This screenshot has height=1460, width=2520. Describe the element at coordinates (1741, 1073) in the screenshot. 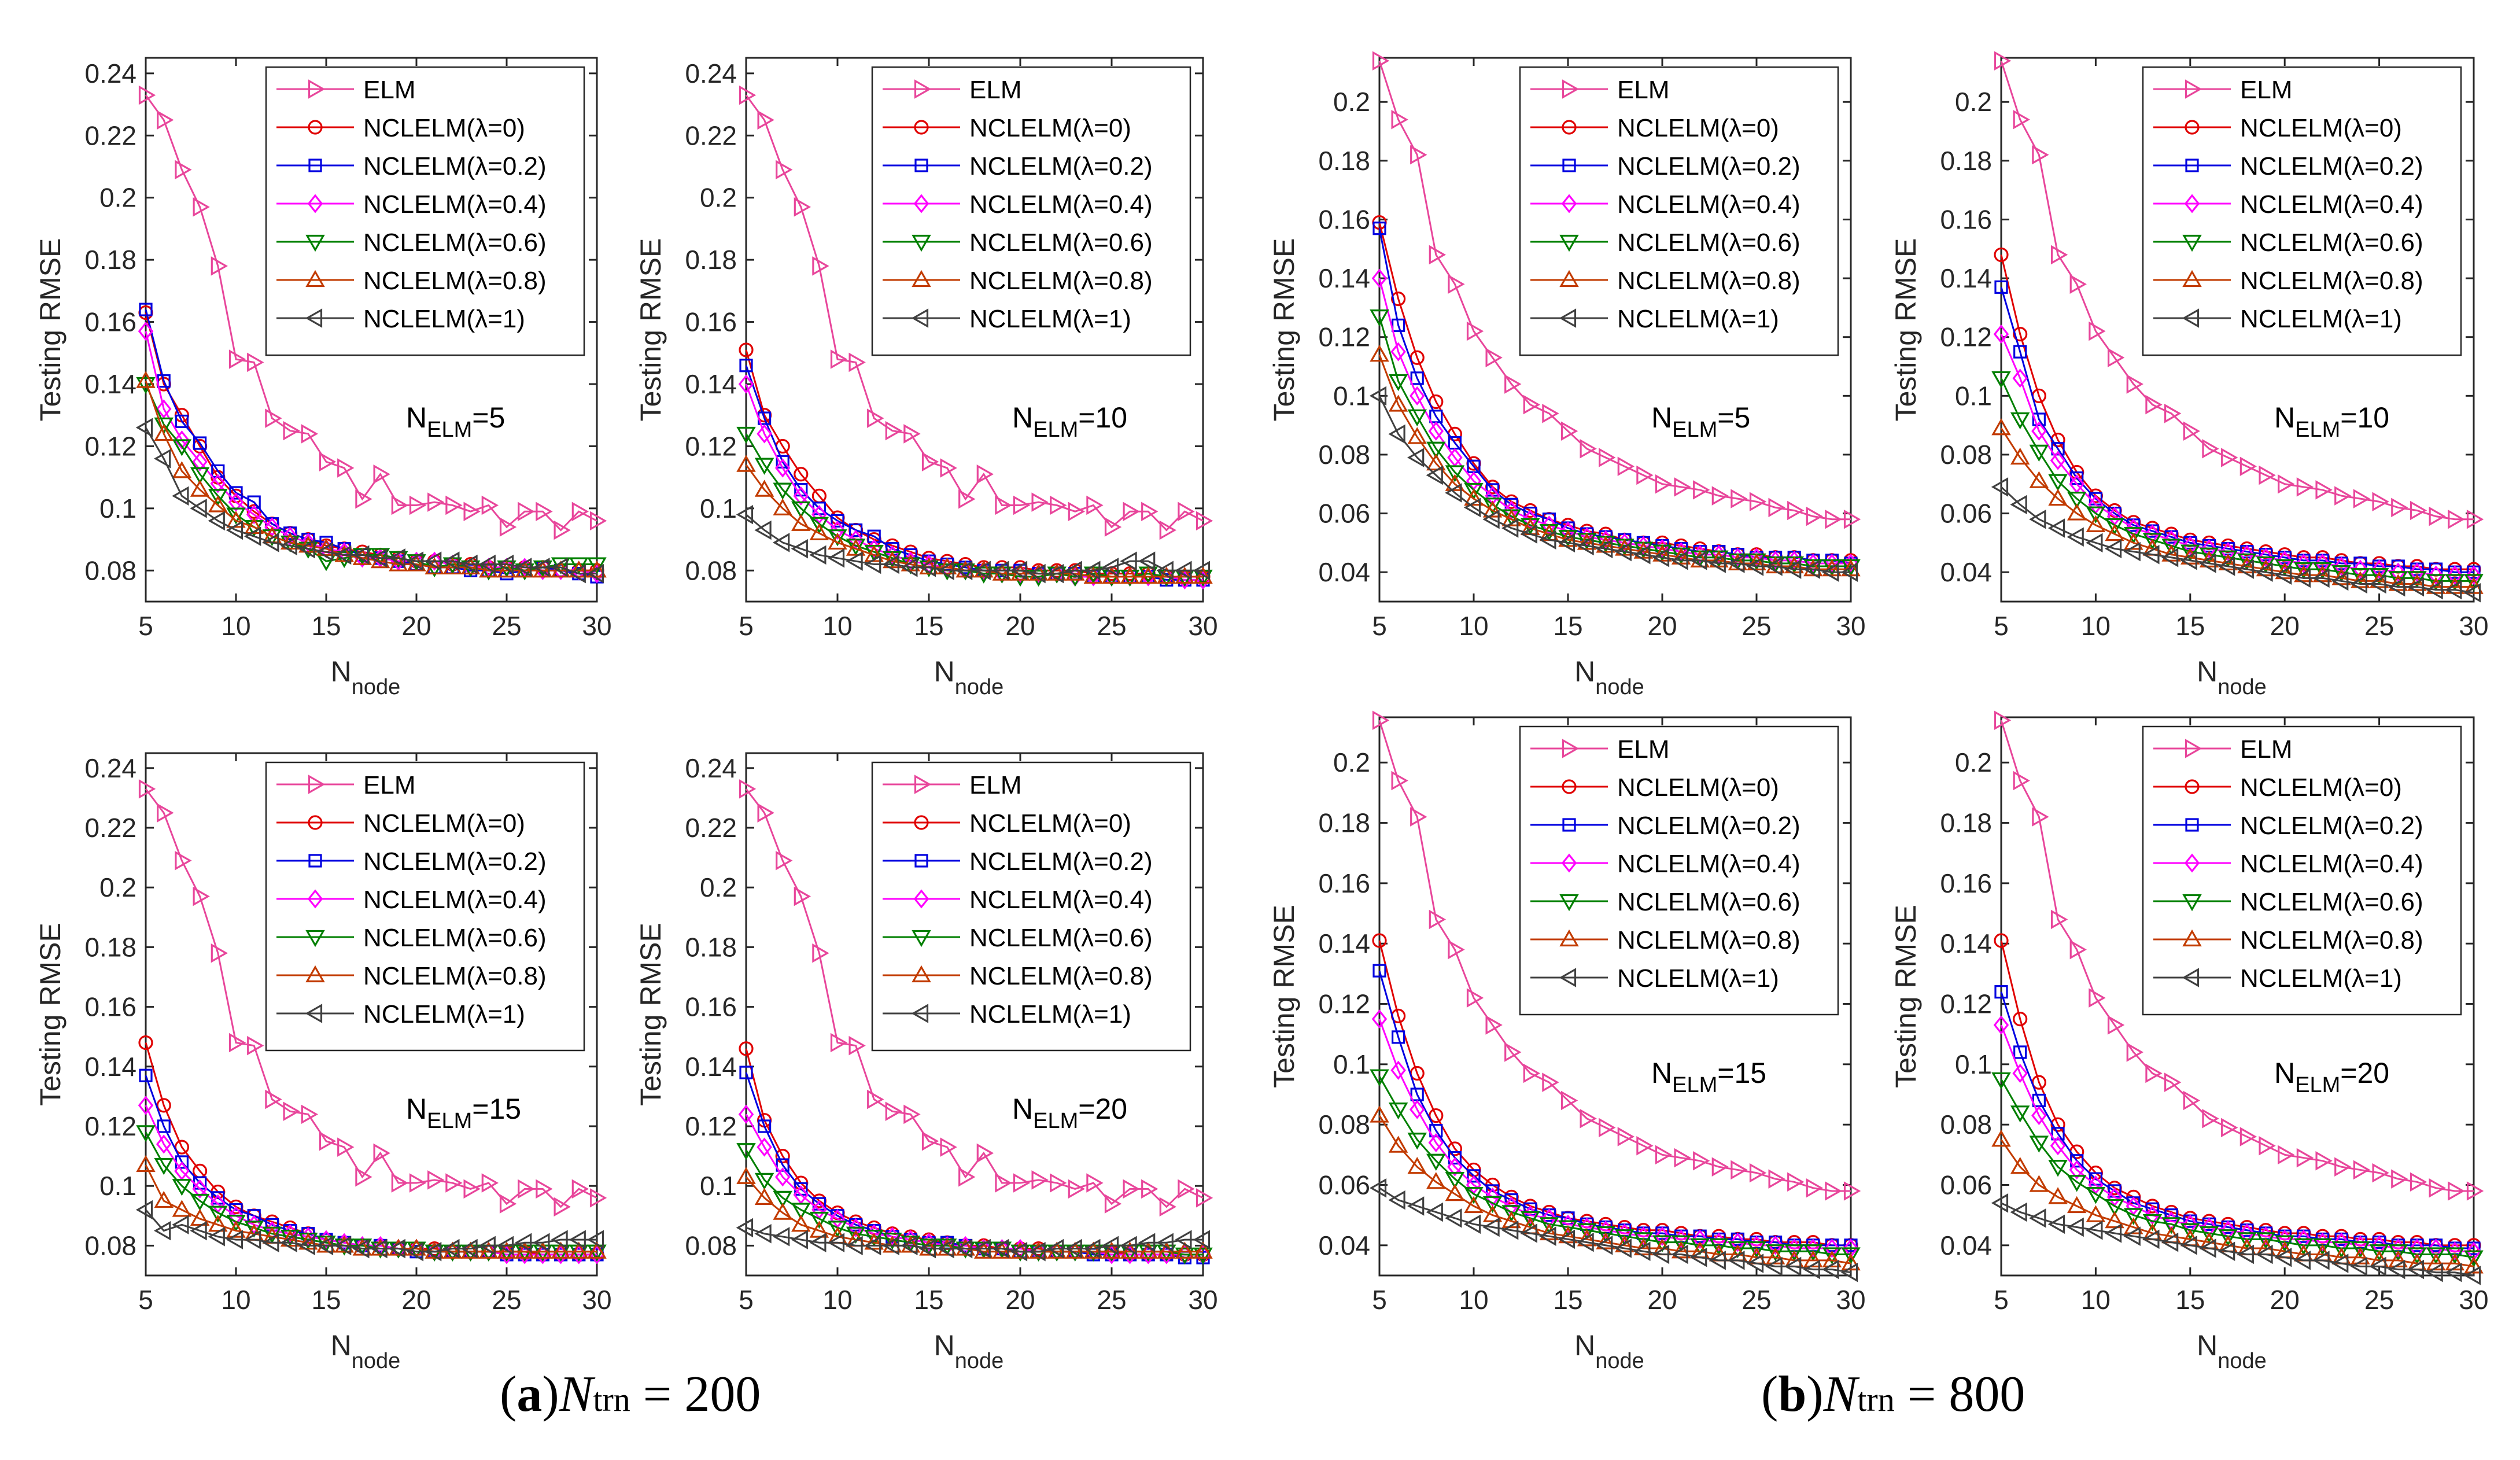

I see `n-elm-tail: =15` at that location.